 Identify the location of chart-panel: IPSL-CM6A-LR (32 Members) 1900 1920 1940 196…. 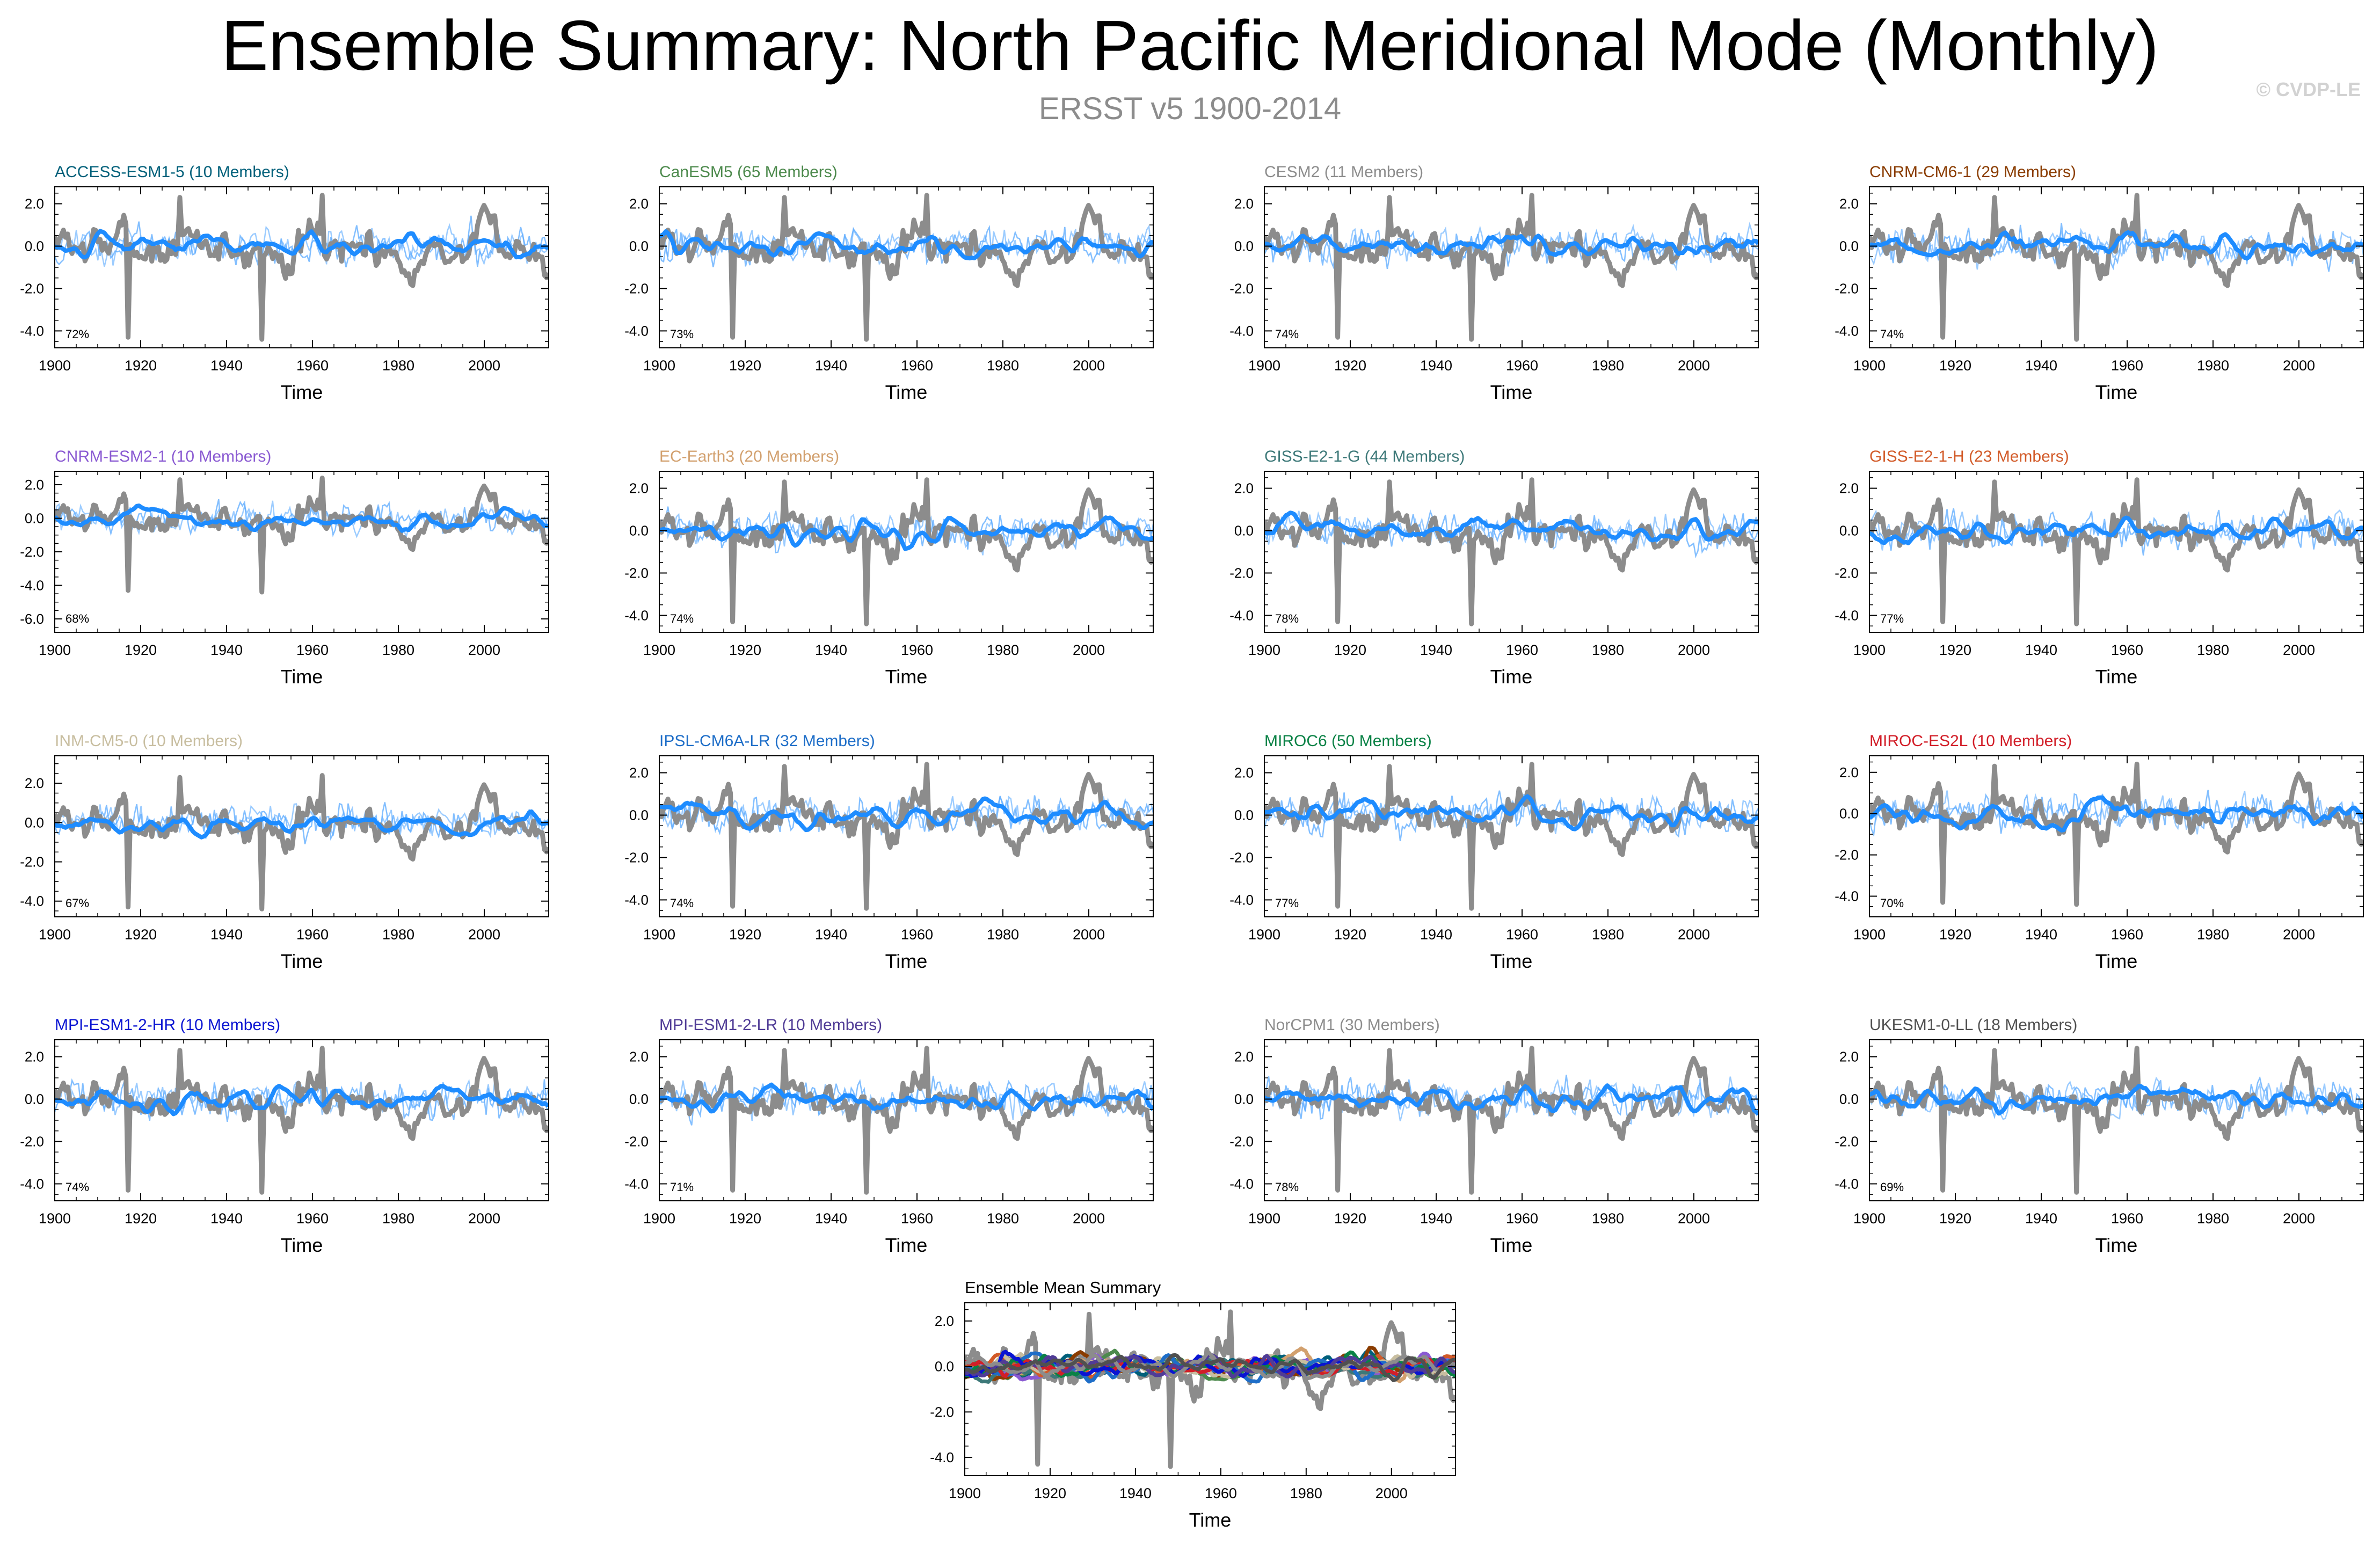
(889, 852).